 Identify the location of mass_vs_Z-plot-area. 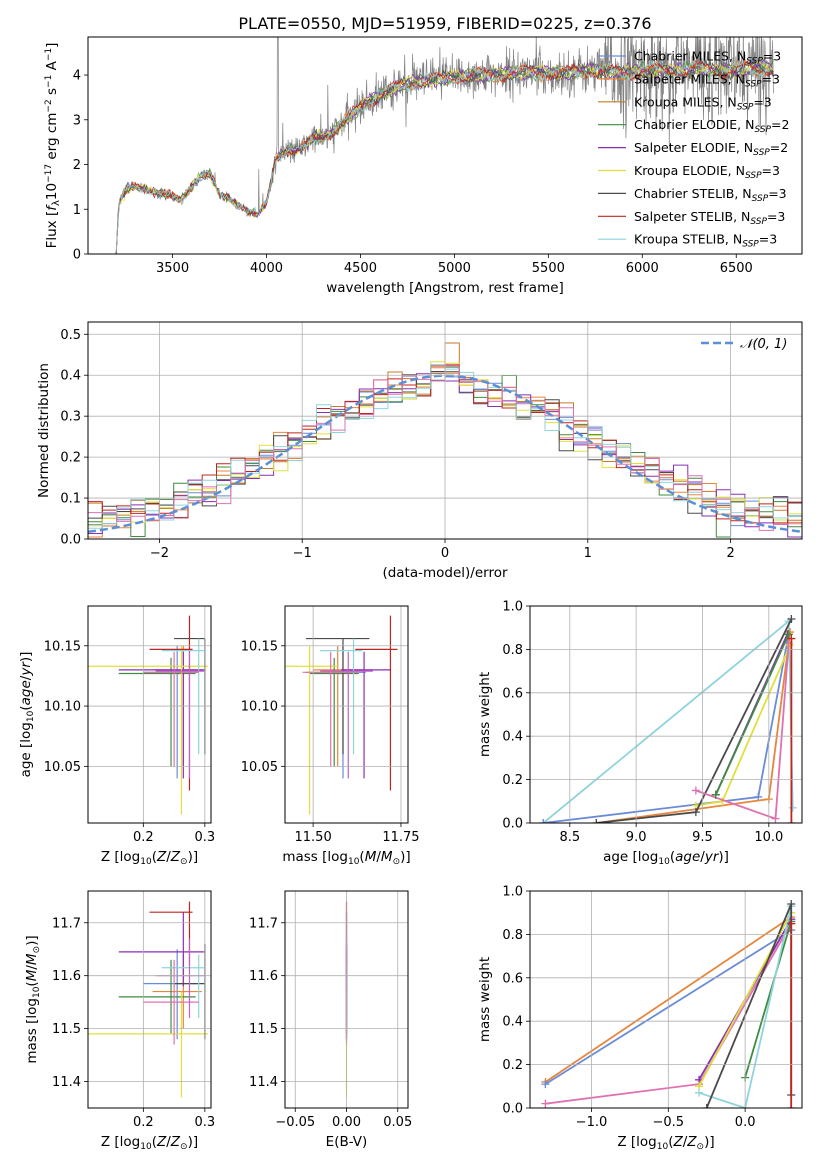
(148, 999).